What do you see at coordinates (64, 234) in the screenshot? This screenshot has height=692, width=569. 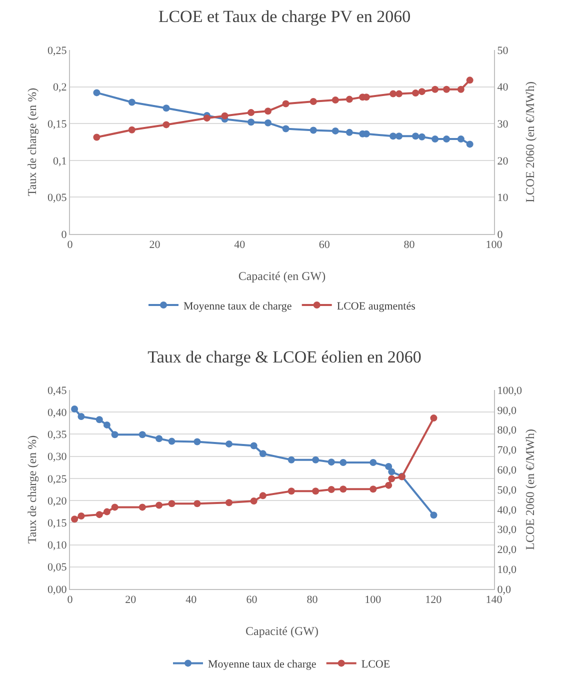 I see `y-tick-label: 0` at bounding box center [64, 234].